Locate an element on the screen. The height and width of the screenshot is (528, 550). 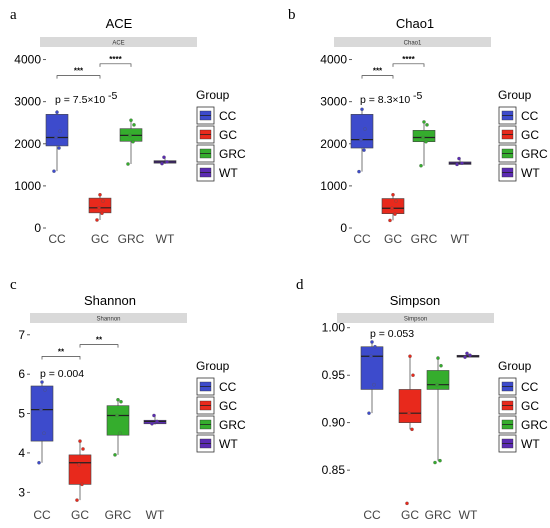
box-GC is located at coordinates (80, 470).